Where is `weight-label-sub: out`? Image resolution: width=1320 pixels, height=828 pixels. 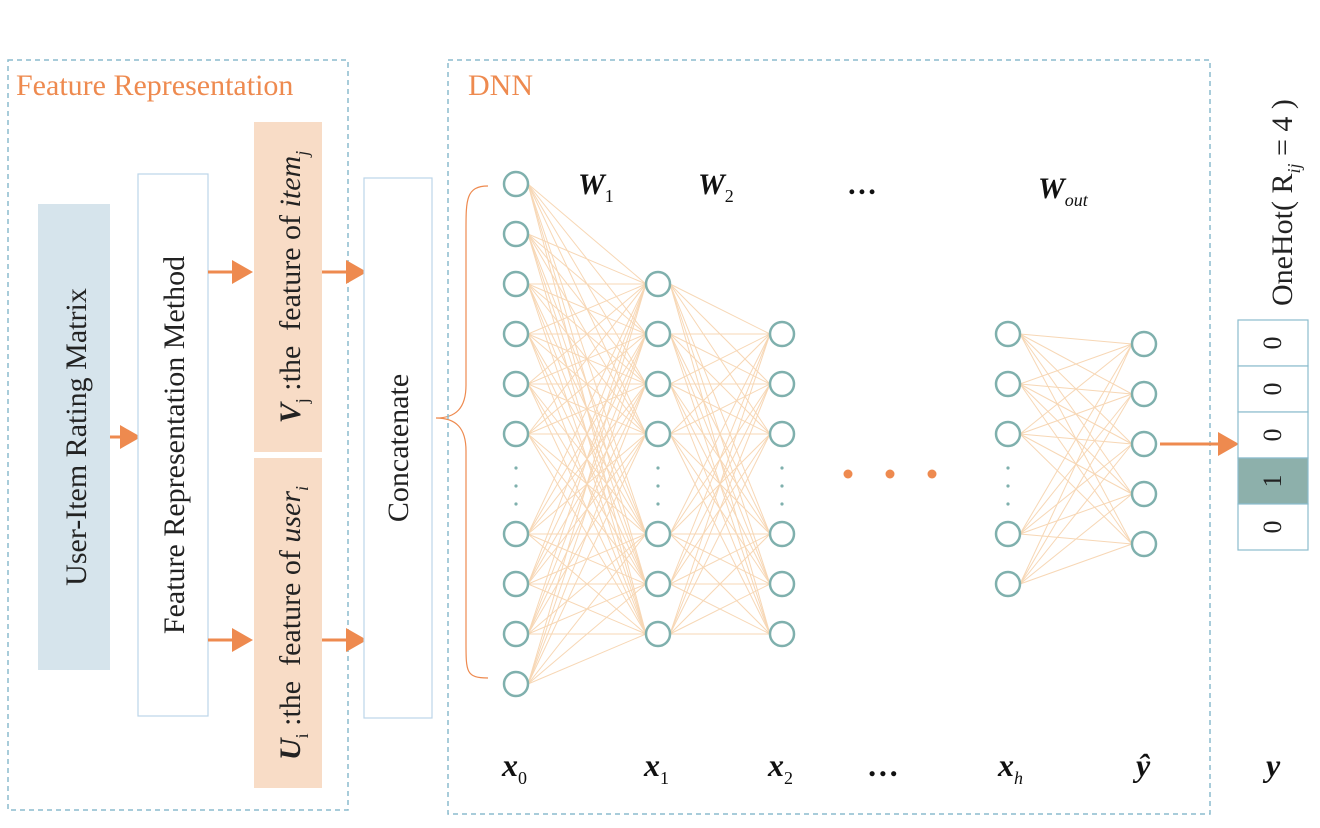 weight-label-sub: out is located at coordinates (1077, 200).